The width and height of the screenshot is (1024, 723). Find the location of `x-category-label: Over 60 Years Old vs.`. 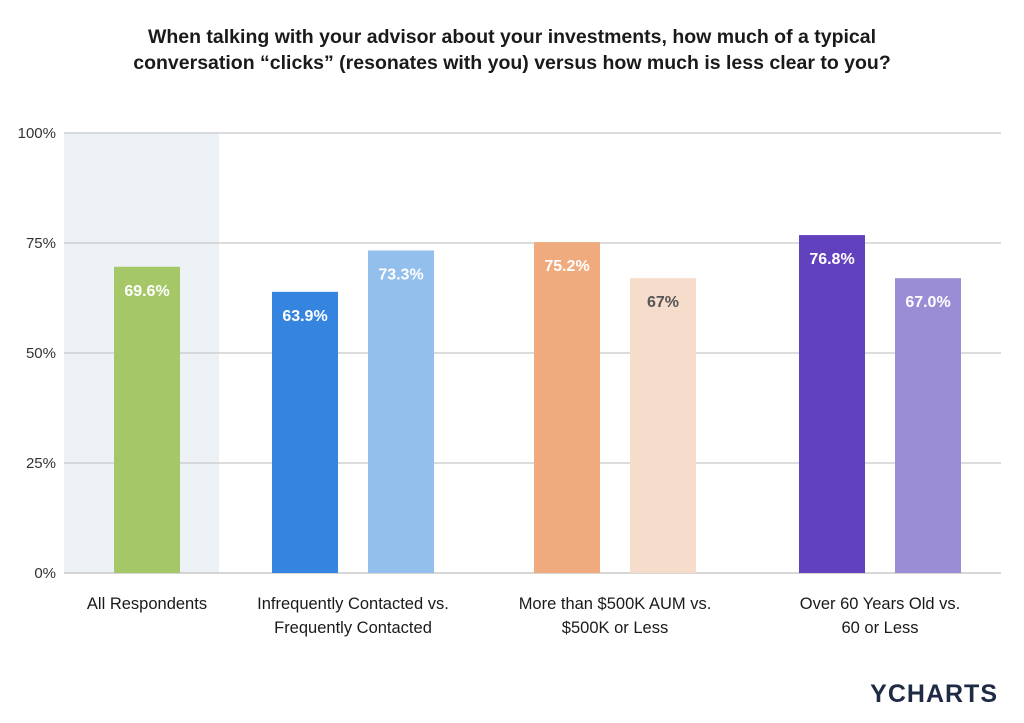

x-category-label: Over 60 Years Old vs. is located at coordinates (880, 604).